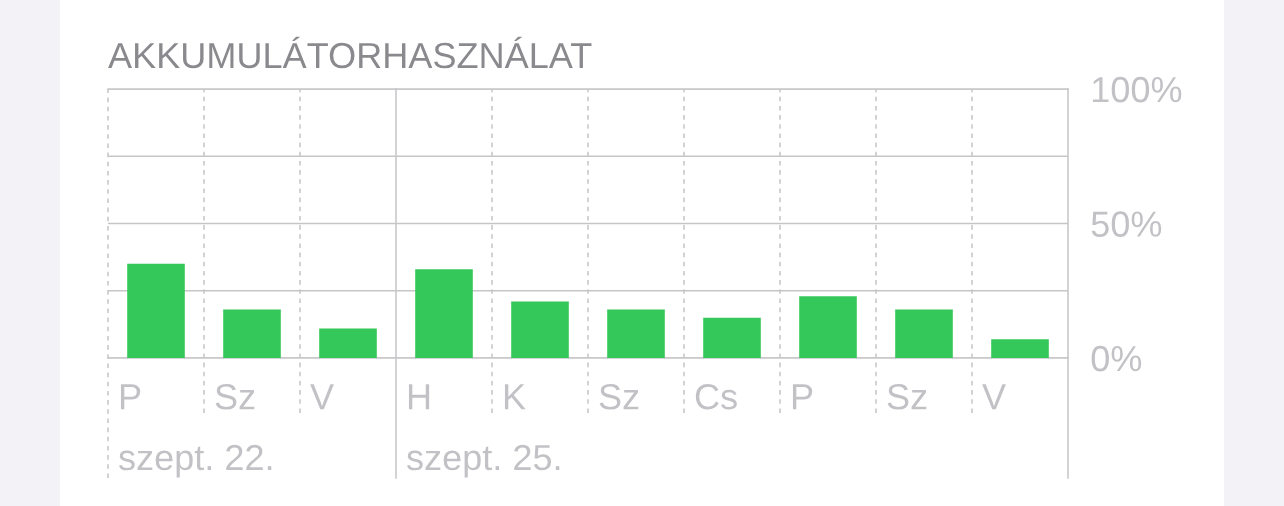 The height and width of the screenshot is (506, 1284). I want to click on x-tick-label: Cs, so click(716, 396).